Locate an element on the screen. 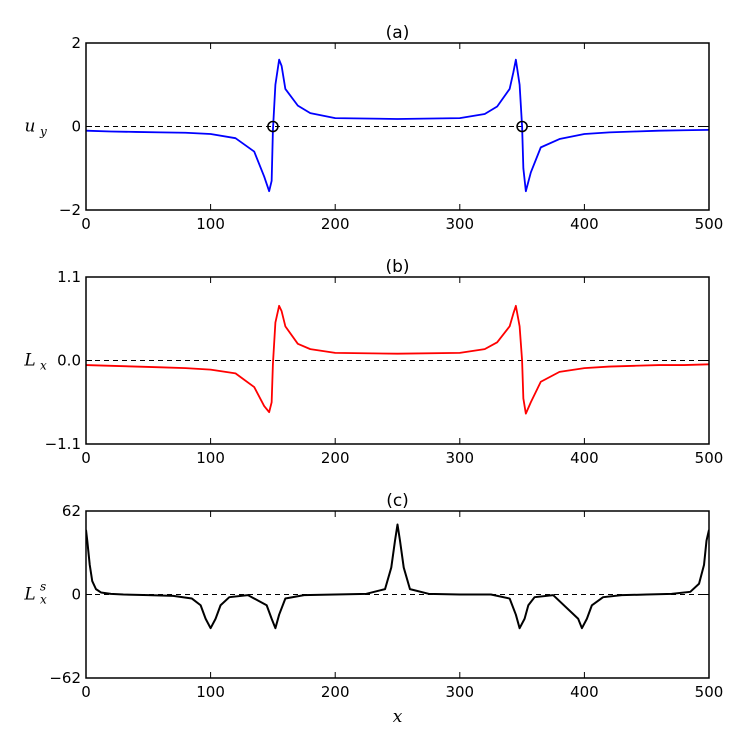 This screenshot has width=747, height=747. panel-c-xtick-label: 400 is located at coordinates (584, 692).